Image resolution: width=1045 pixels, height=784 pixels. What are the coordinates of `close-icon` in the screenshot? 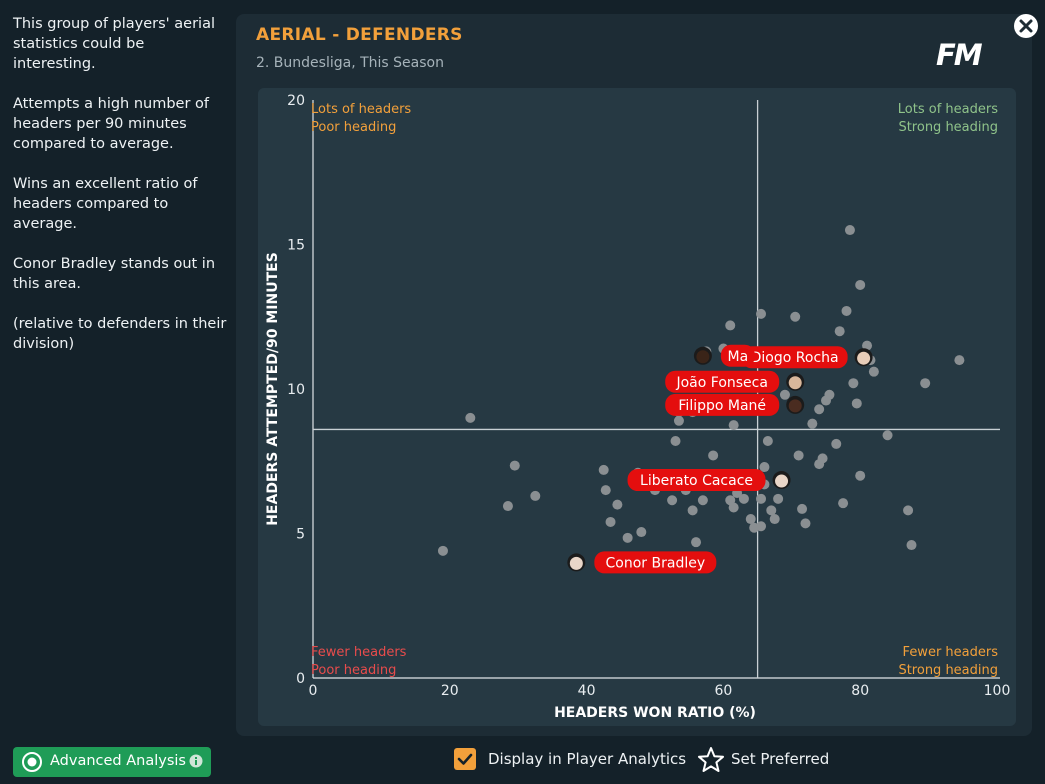 It's located at (1026, 26).